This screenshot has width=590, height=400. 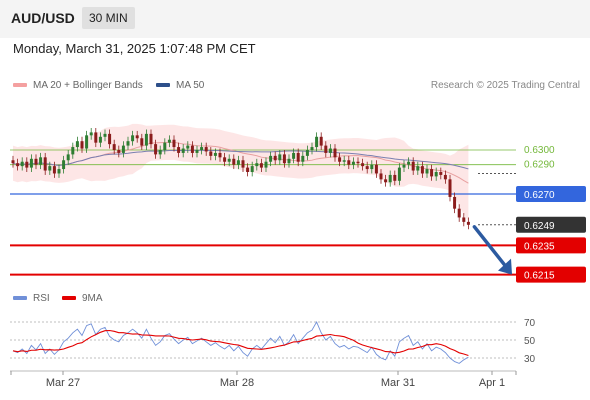 What do you see at coordinates (20, 298) in the screenshot?
I see `rsi-swatch` at bounding box center [20, 298].